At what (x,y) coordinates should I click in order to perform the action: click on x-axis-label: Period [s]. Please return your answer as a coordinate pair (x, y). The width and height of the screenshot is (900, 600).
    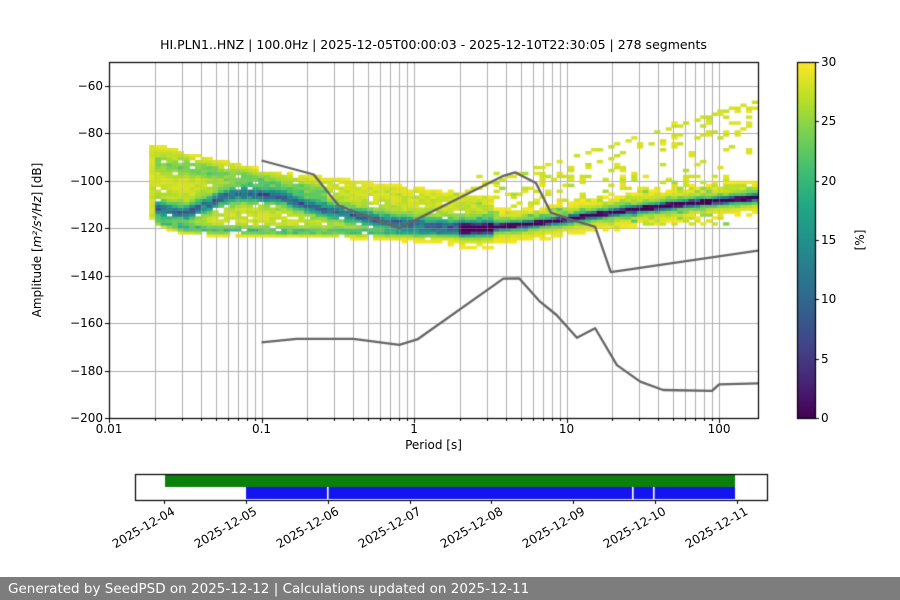
    Looking at the image, I should click on (433, 445).